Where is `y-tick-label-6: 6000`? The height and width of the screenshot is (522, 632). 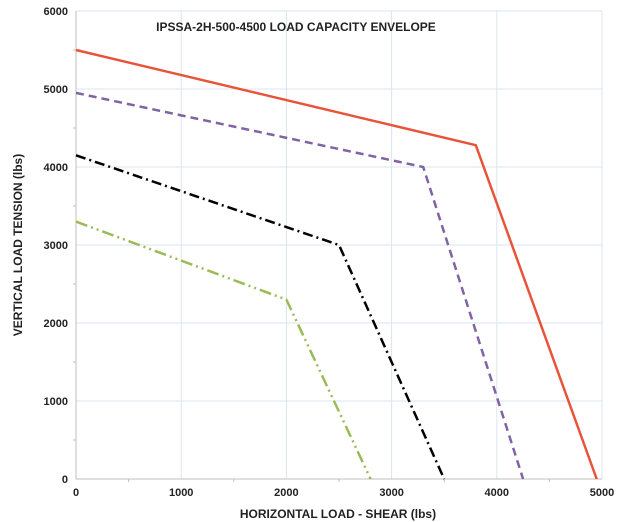
y-tick-label-6: 6000 is located at coordinates (56, 12).